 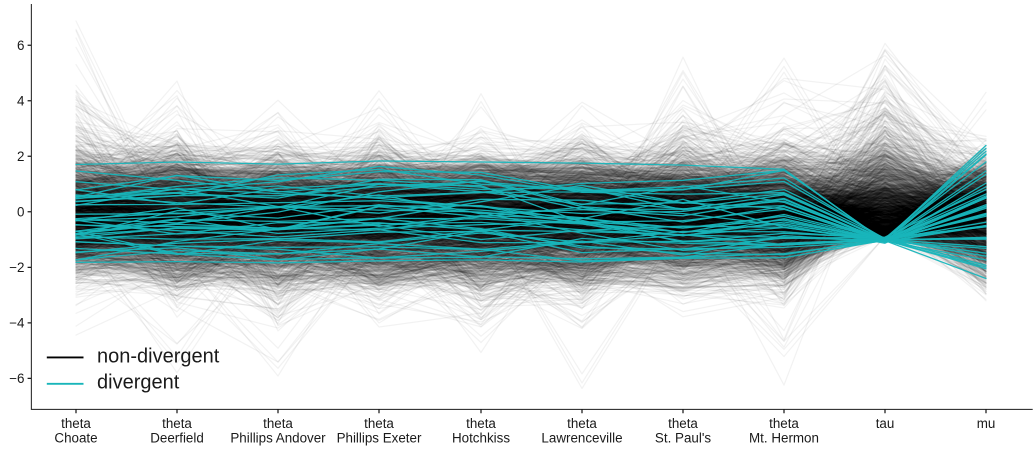 I want to click on svg-text: −6, so click(x=16, y=378).